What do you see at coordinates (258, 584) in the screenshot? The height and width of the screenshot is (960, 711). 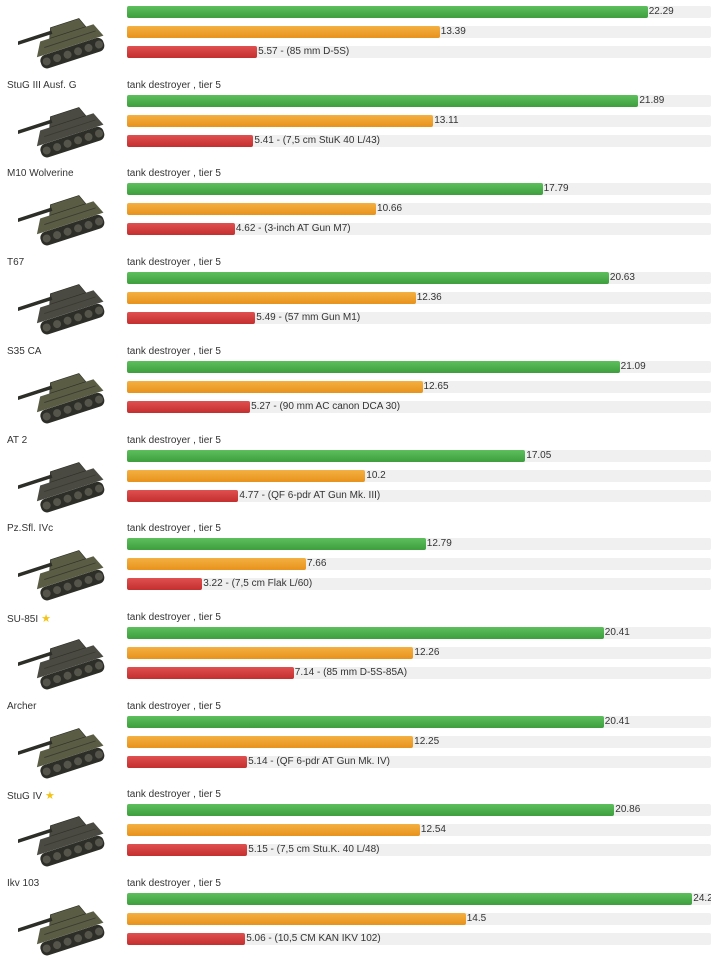 I see `bar-value-label: 3.22 - (7,5 cm Flak L/60)` at bounding box center [258, 584].